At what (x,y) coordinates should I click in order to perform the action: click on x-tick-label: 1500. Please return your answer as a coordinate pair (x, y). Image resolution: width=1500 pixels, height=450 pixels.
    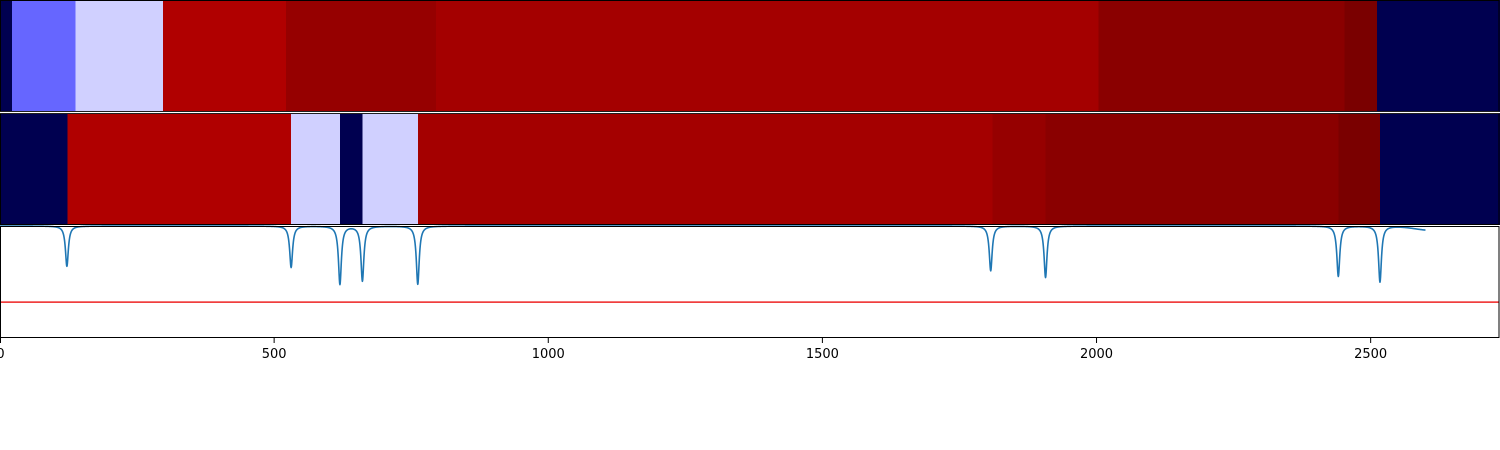
    Looking at the image, I should click on (822, 354).